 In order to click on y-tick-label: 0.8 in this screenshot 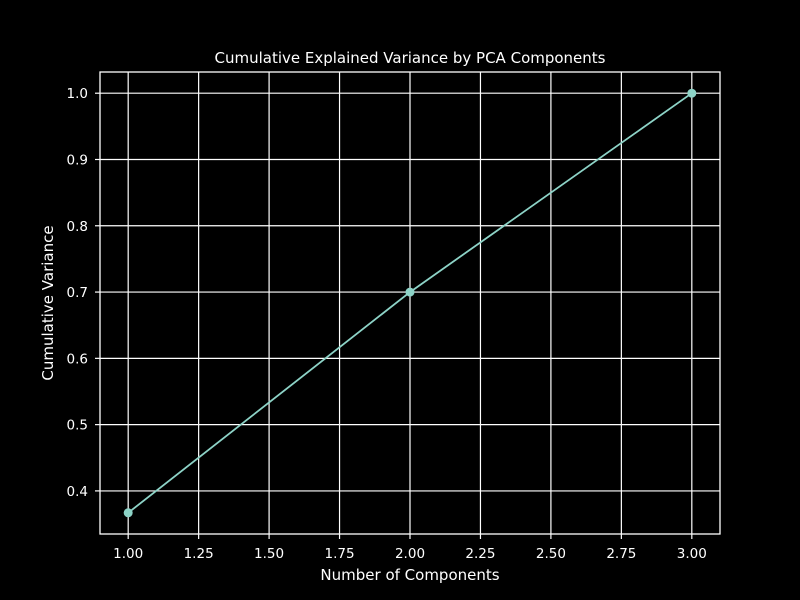, I will do `click(77, 227)`.